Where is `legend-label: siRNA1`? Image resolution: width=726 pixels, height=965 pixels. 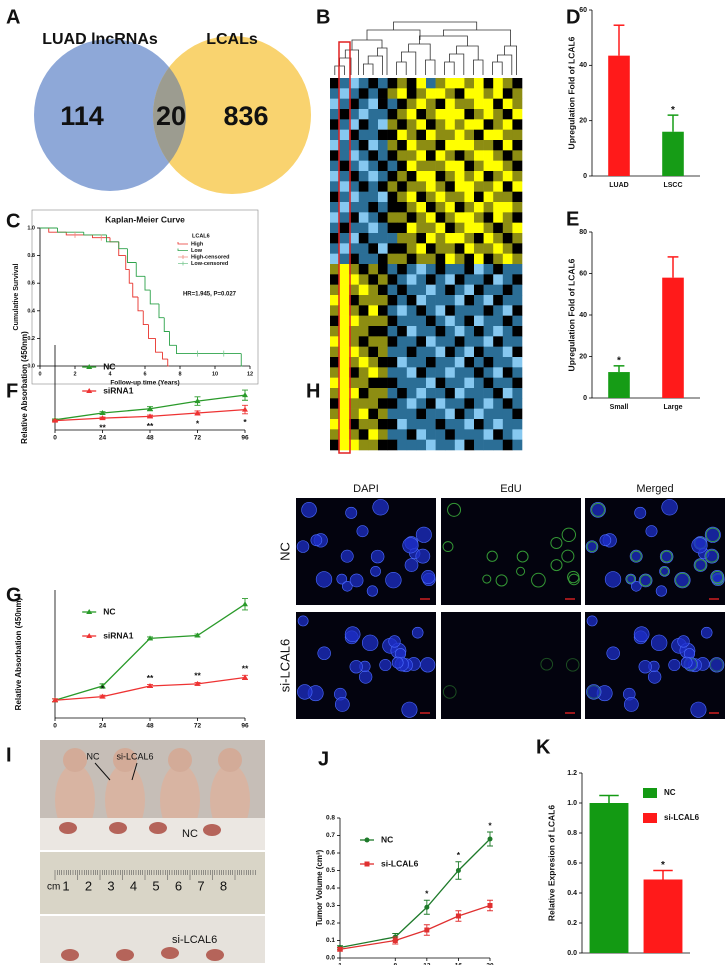 legend-label: siRNA1 is located at coordinates (118, 635).